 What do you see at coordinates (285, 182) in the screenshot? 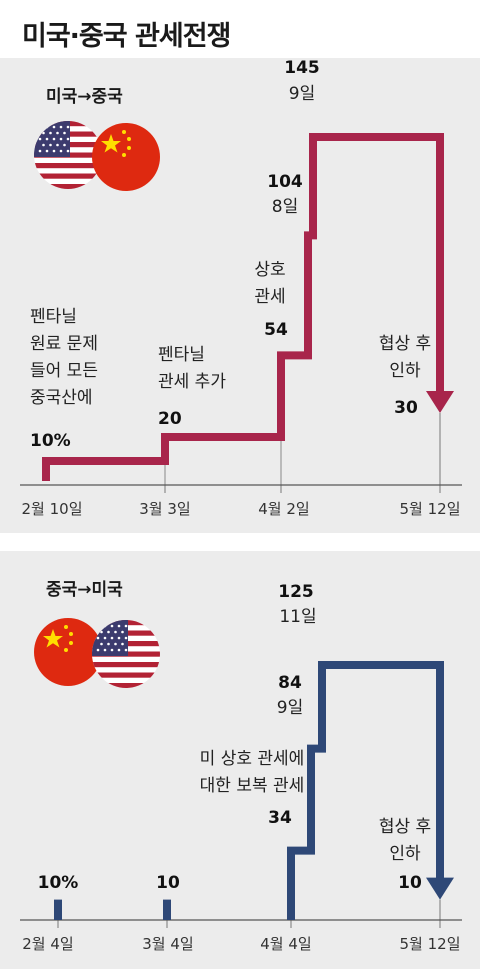
I see `data-label: 104` at bounding box center [285, 182].